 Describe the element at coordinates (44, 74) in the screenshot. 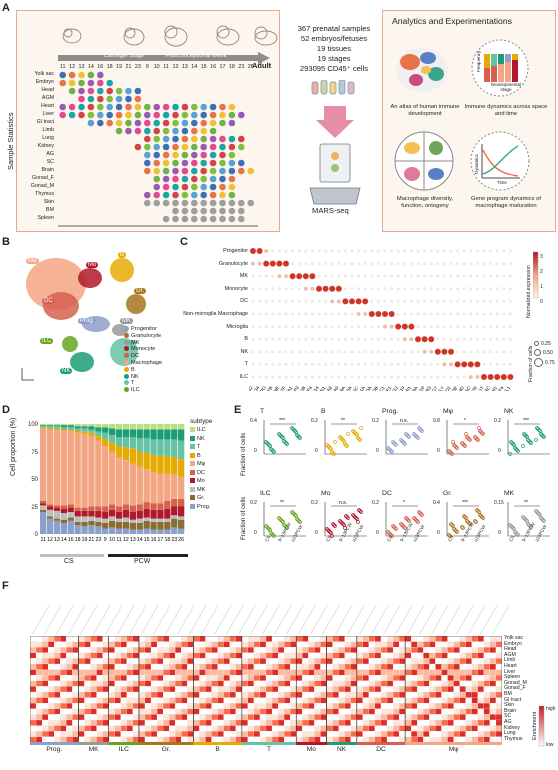

I see `tissue-label: Yolk sac` at that location.